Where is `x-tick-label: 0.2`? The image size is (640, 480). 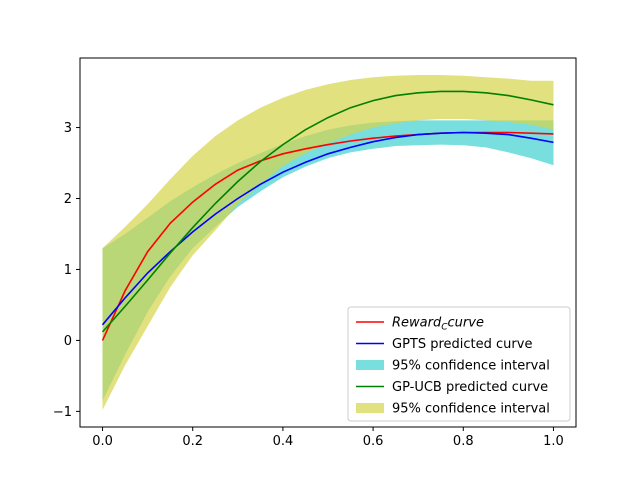
x-tick-label: 0.2 is located at coordinates (192, 441).